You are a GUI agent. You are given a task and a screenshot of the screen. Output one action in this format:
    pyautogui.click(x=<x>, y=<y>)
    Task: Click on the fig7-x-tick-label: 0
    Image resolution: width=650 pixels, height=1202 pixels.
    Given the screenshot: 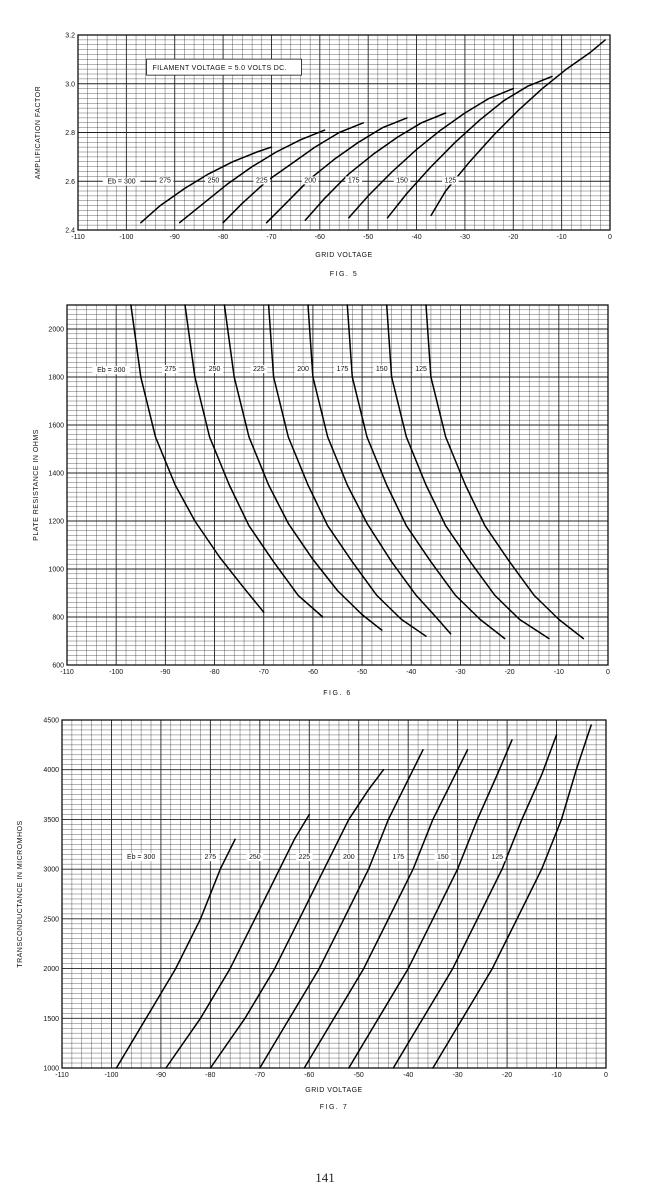 What is the action you would take?
    pyautogui.click(x=606, y=1075)
    